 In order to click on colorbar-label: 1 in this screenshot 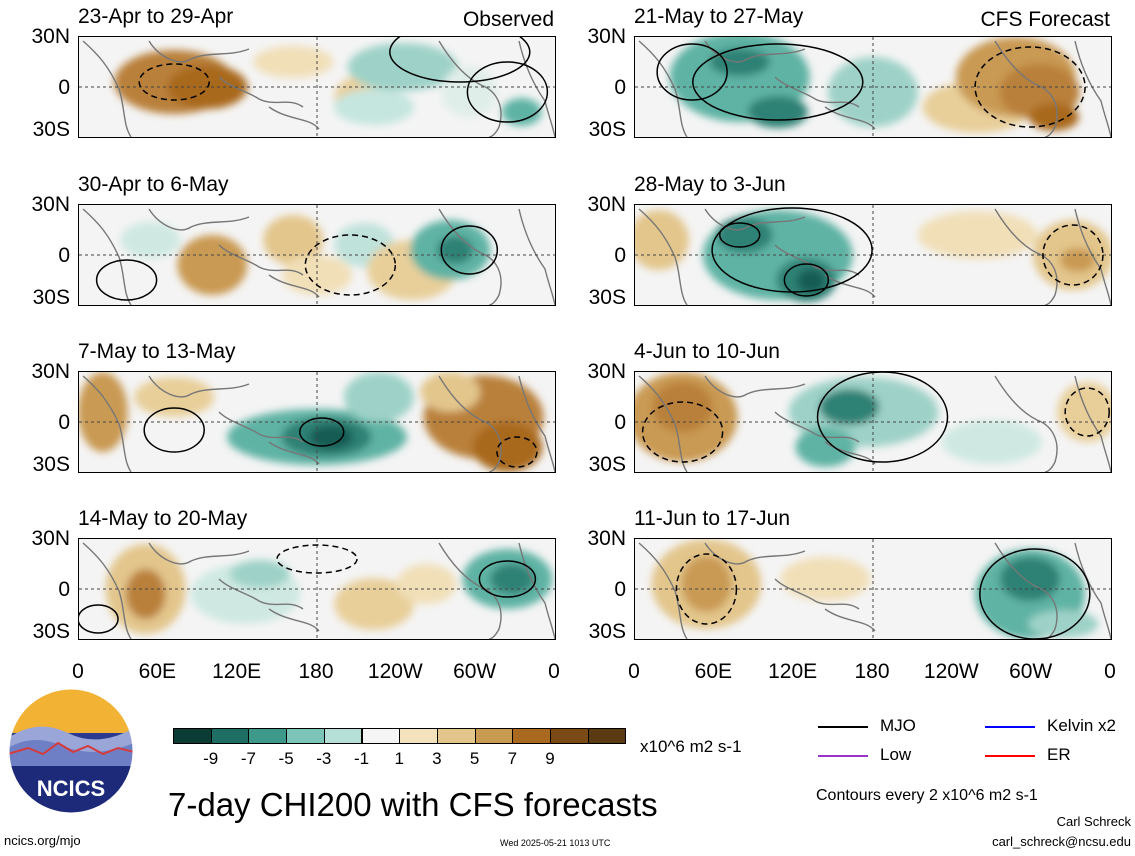, I will do `click(399, 758)`.